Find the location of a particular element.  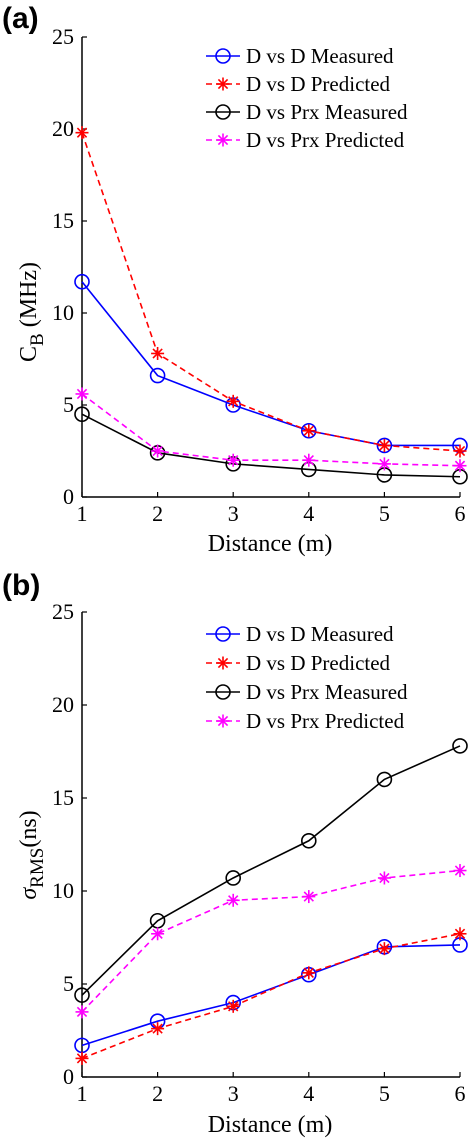

panel-a-x-axis-title: Distance (m) is located at coordinates (270, 544).